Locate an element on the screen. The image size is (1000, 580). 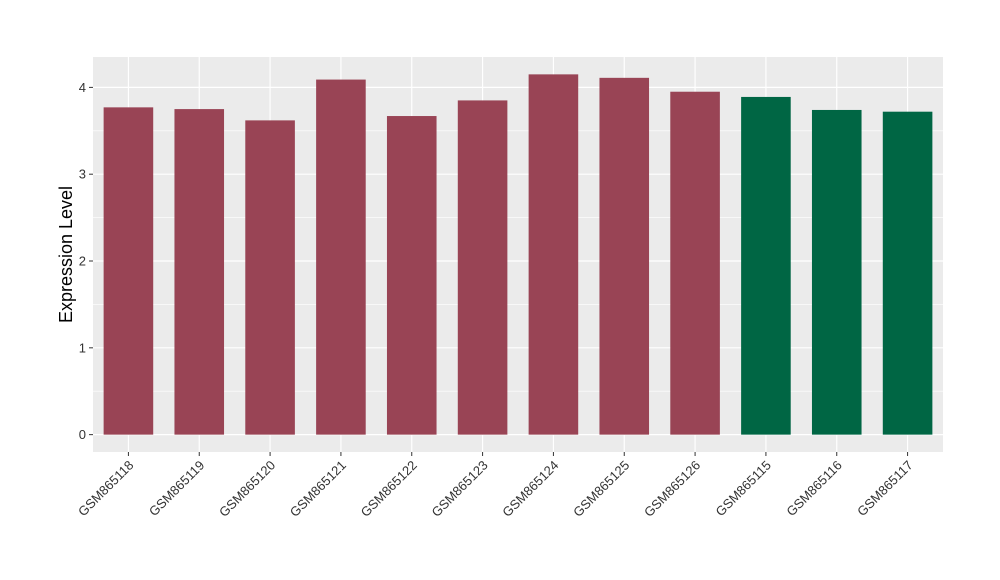
x-tick-label: GSM865123 is located at coordinates (459, 489).